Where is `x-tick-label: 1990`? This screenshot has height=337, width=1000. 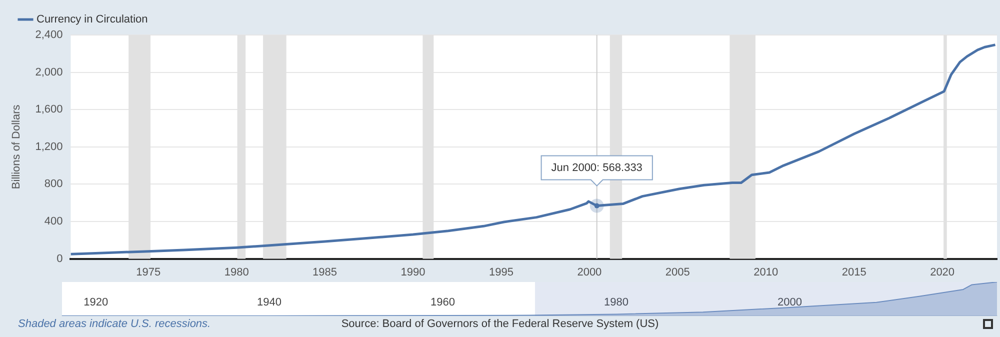 x-tick-label: 1990 is located at coordinates (413, 272).